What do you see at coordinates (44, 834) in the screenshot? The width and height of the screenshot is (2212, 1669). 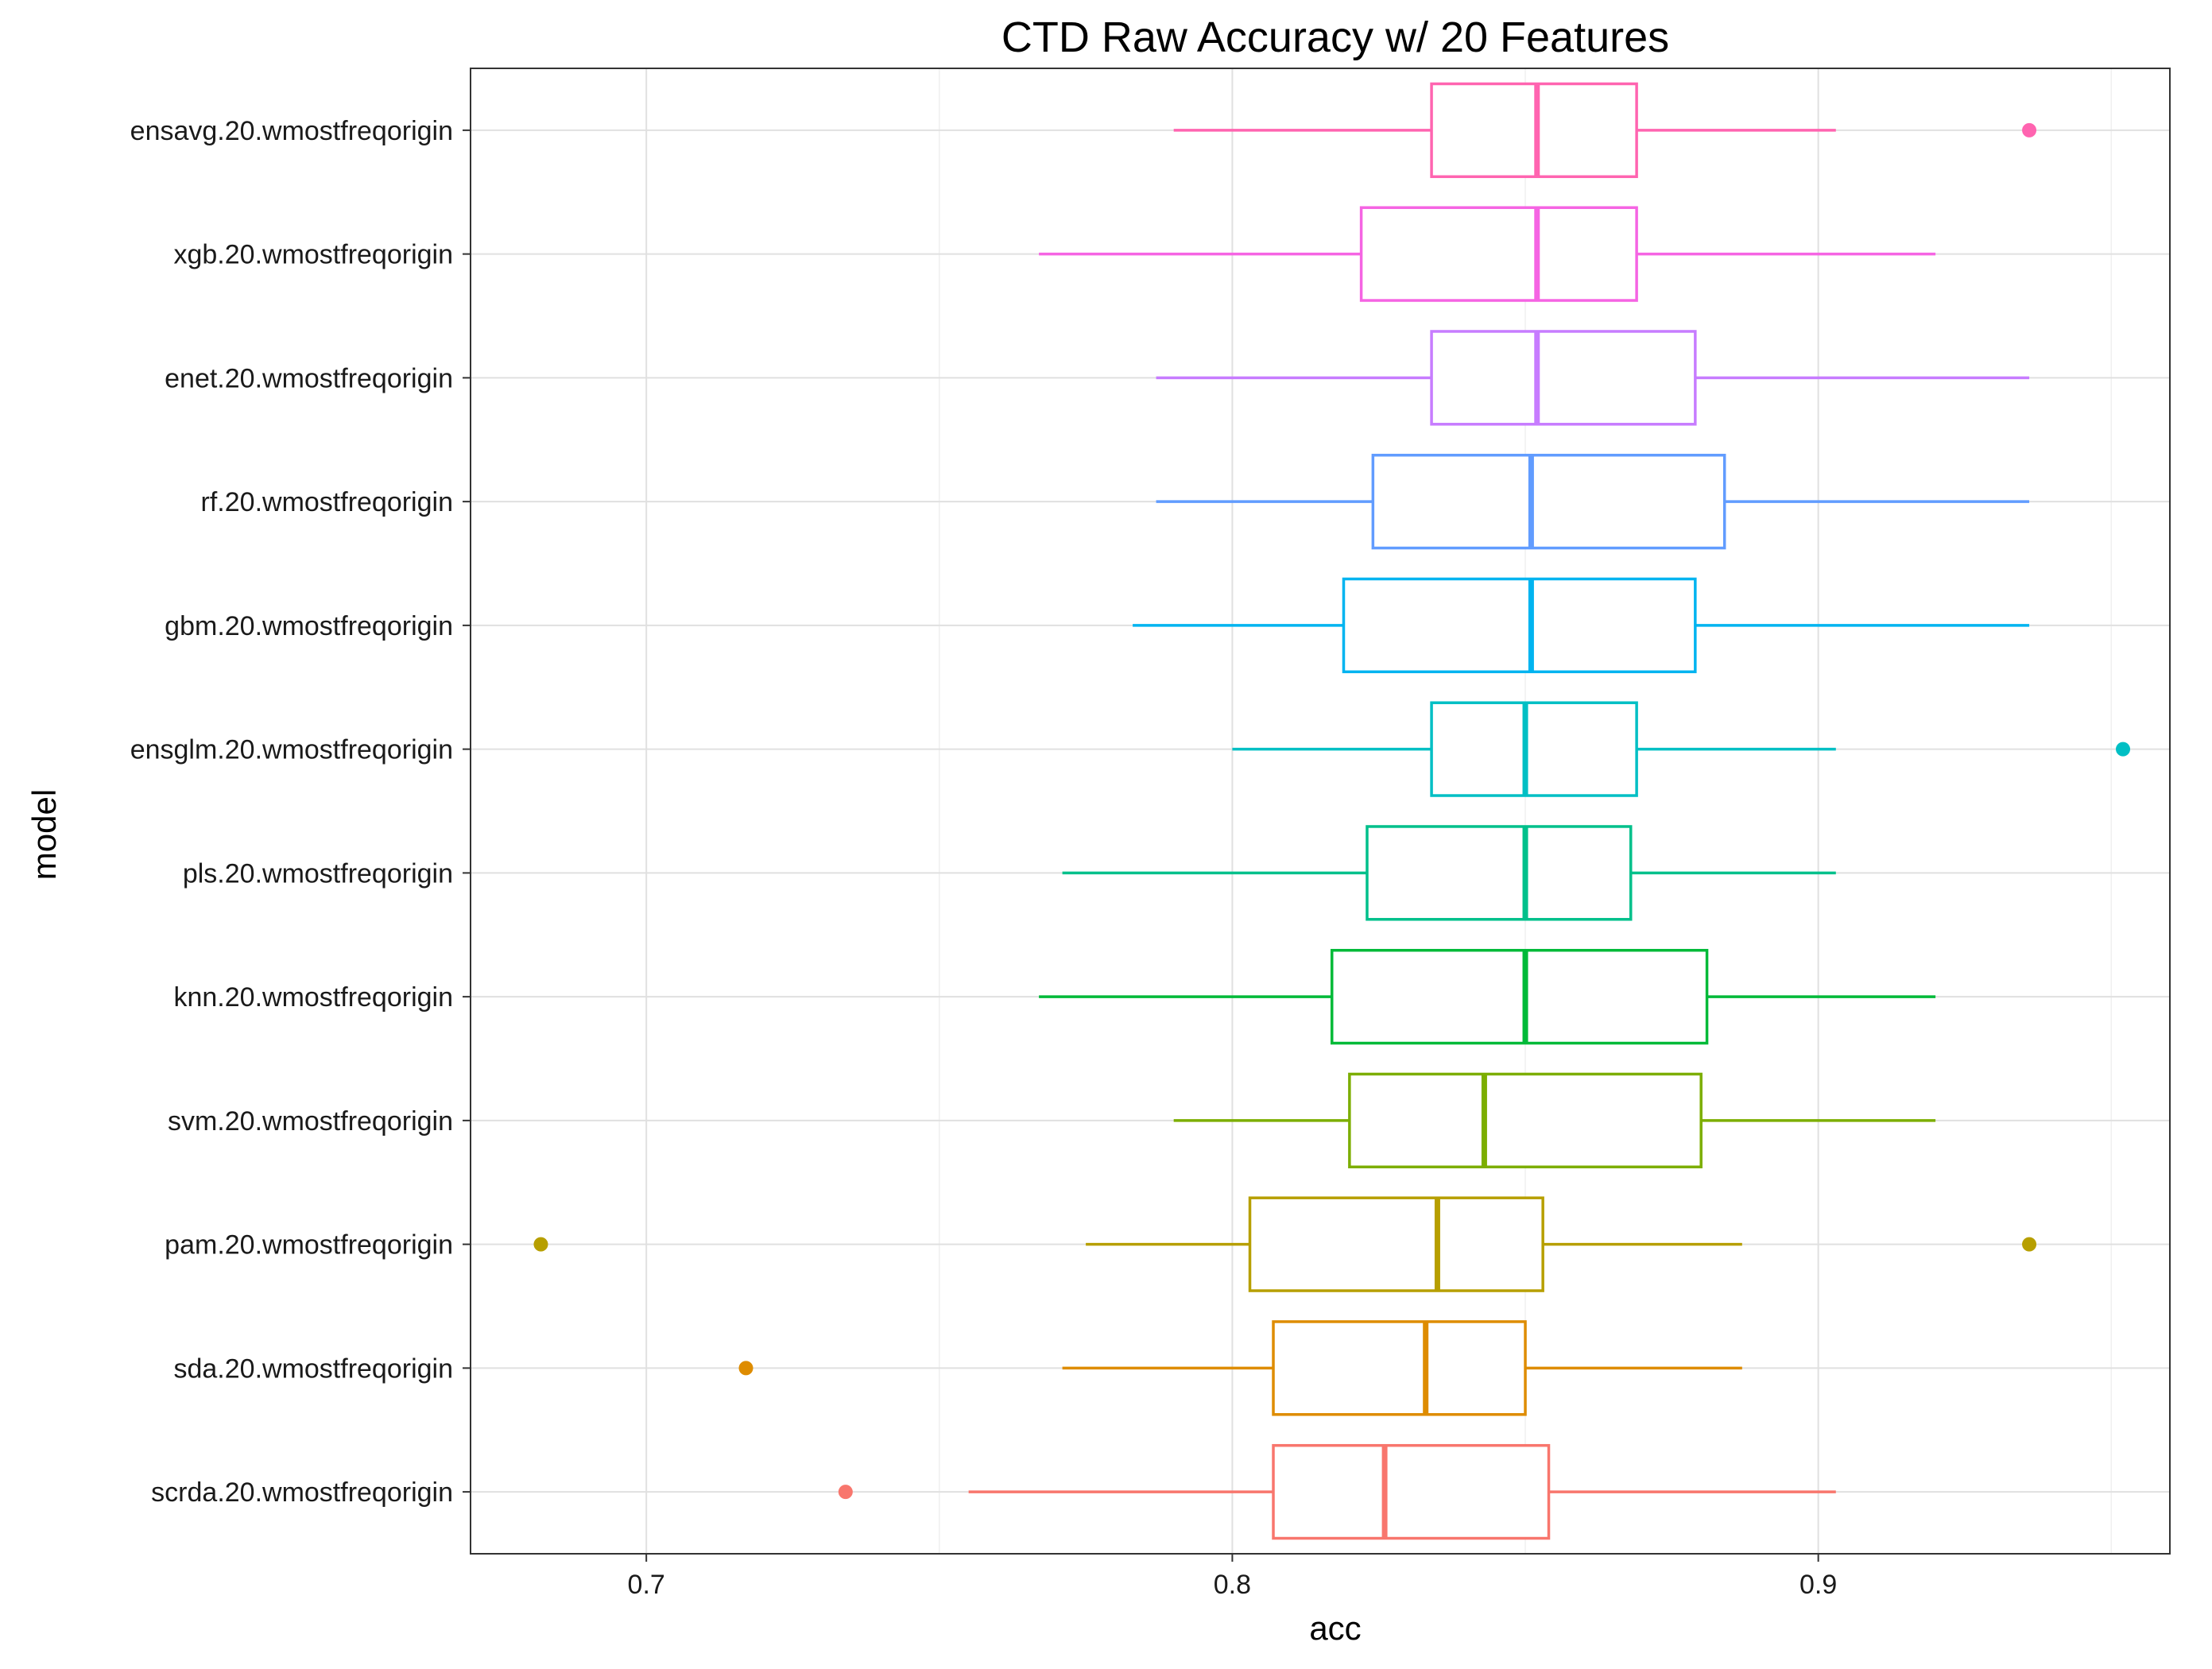 I see `y-axis-title: model` at bounding box center [44, 834].